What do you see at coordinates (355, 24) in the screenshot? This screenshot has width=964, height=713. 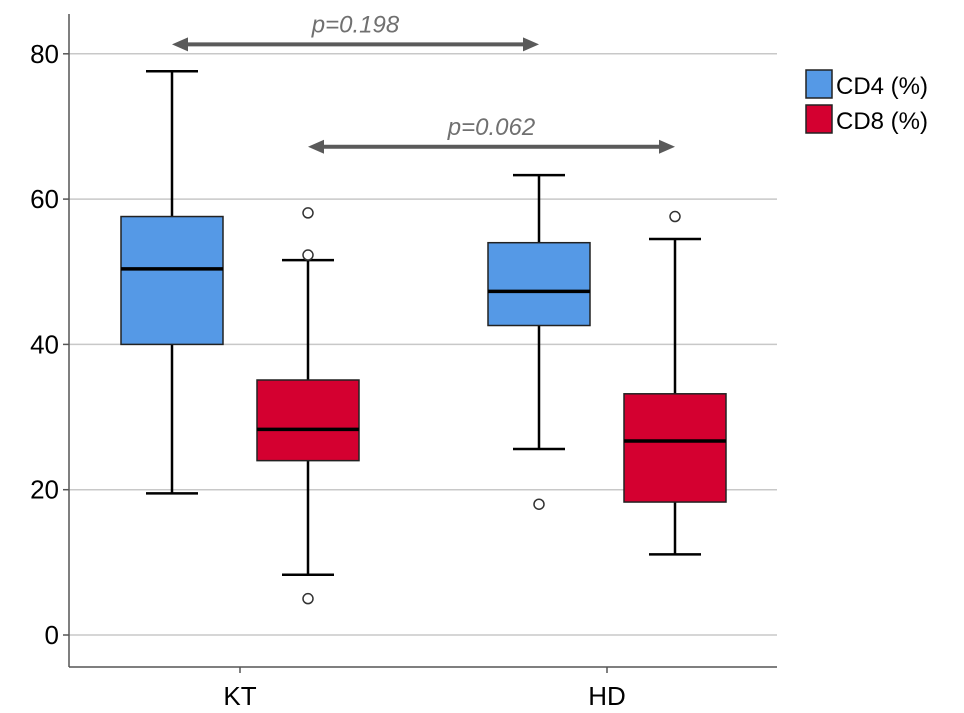 I see `p-value-label: p=0.198` at bounding box center [355, 24].